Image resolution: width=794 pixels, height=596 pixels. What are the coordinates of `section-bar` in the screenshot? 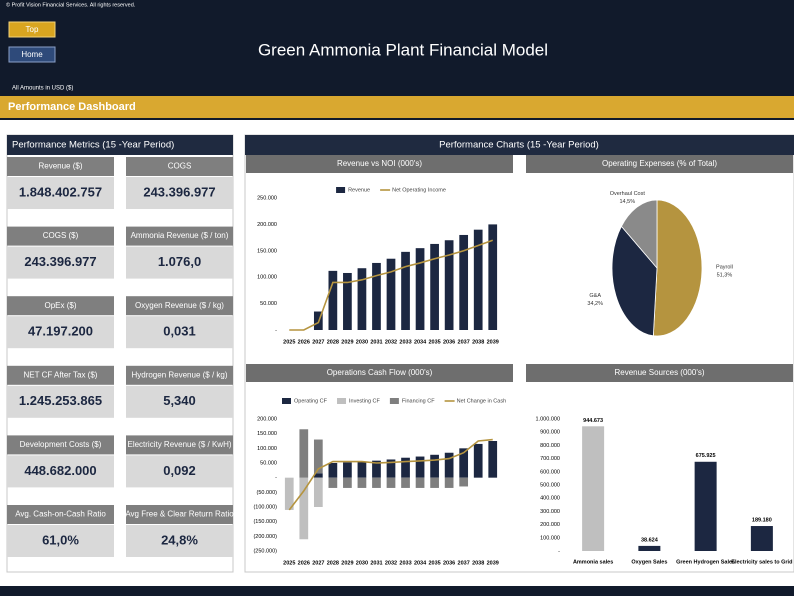 It's located at (397, 107).